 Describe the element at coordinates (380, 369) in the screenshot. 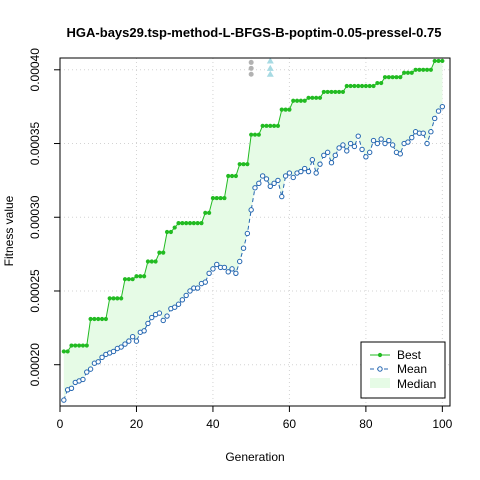

I see `legend-key-mean-point` at that location.